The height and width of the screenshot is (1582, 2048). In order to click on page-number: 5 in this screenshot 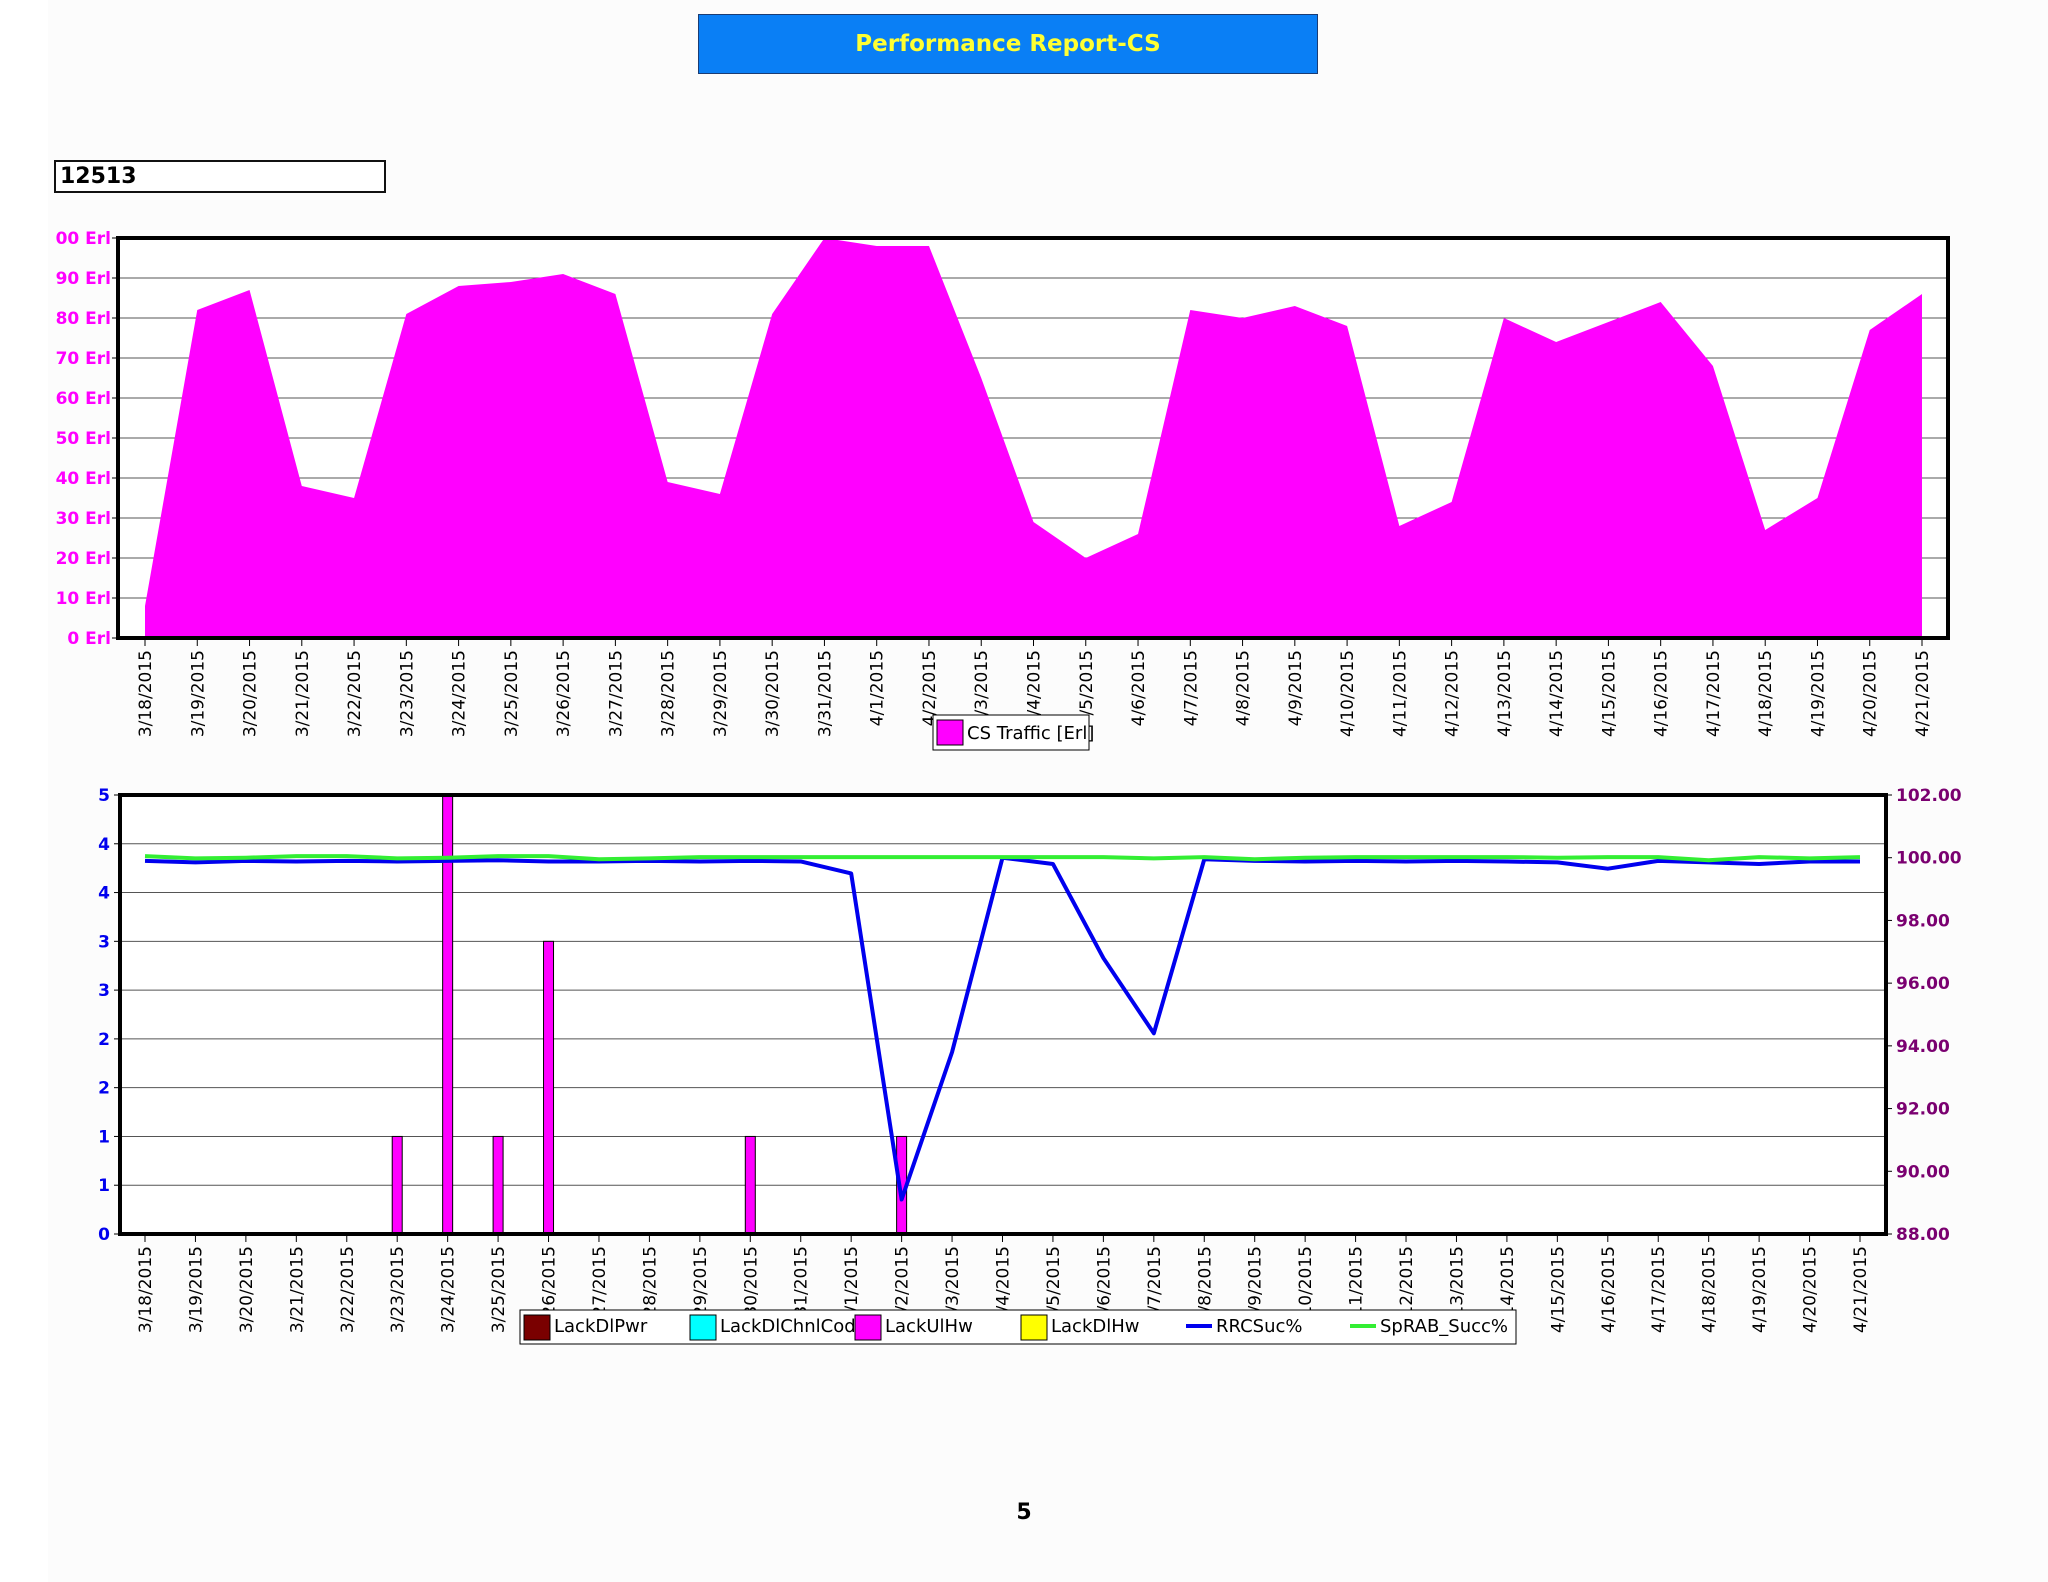, I will do `click(1024, 1512)`.